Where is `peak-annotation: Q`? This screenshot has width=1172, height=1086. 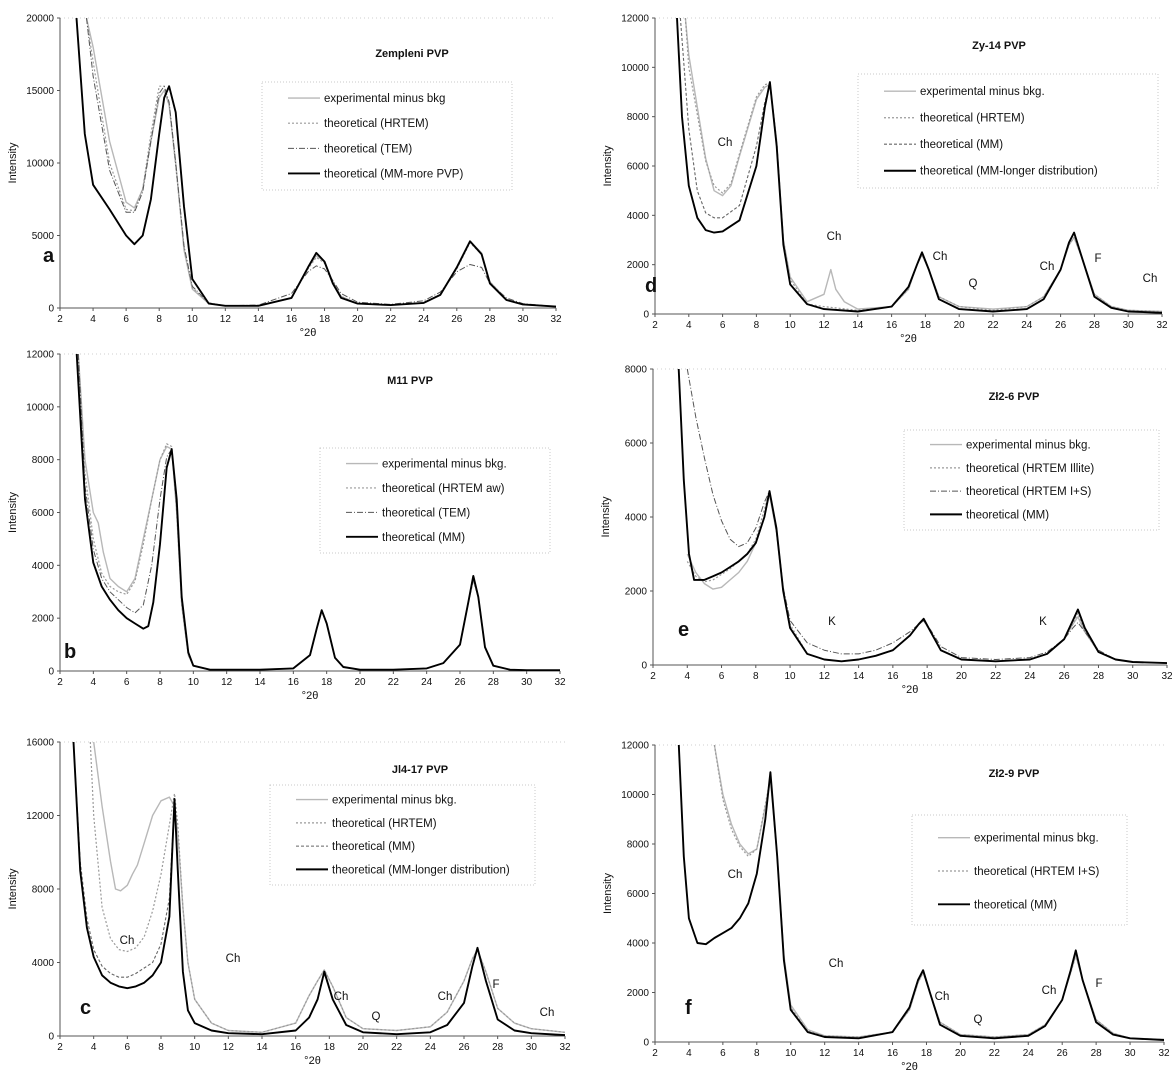 peak-annotation: Q is located at coordinates (978, 1020).